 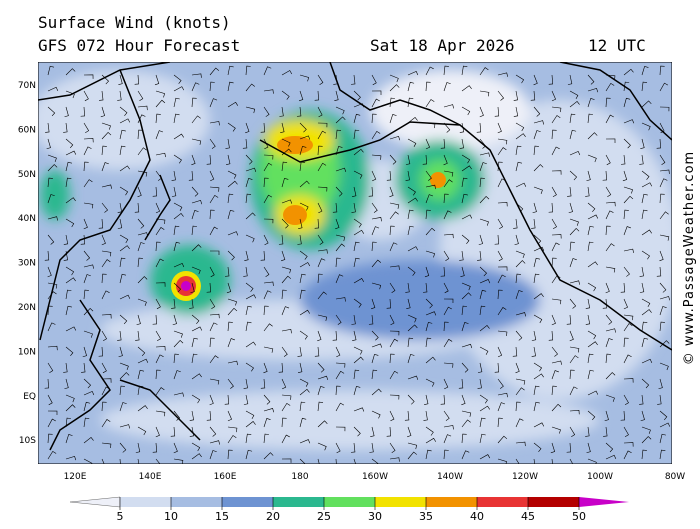 What do you see at coordinates (27, 130) in the screenshot?
I see `lat-label: 60N` at bounding box center [27, 130].